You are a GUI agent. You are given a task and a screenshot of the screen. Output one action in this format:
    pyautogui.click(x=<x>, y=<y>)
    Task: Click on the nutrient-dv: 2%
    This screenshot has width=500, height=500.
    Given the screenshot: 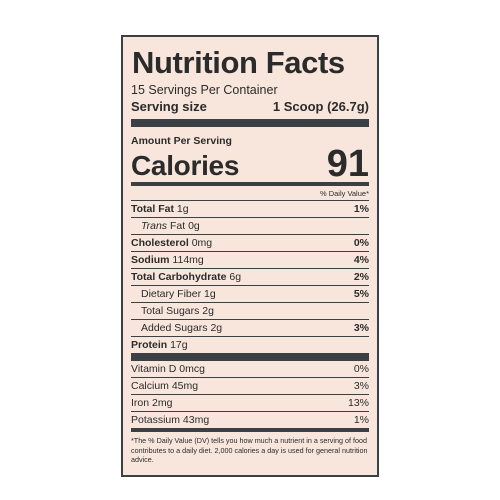 What is the action you would take?
    pyautogui.click(x=361, y=277)
    